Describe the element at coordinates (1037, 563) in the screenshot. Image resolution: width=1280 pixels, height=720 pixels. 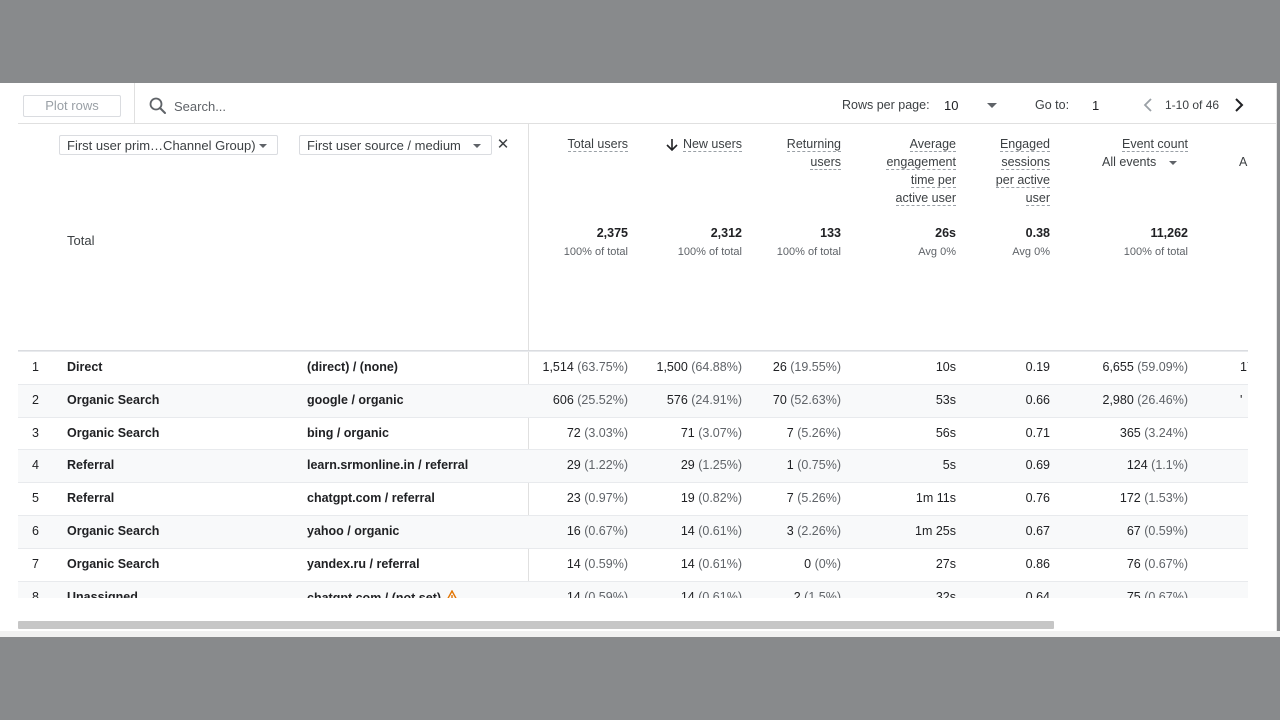
I see `engaged-sessions-cell-value: 0.86` at that location.